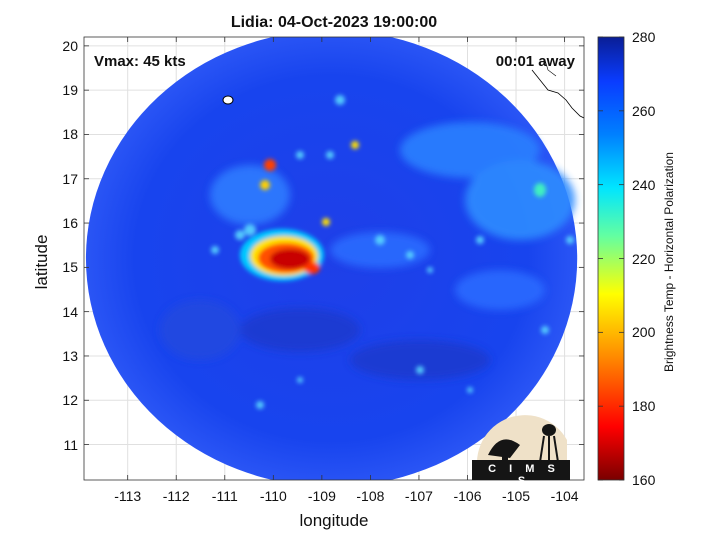  What do you see at coordinates (70, 178) in the screenshot?
I see `y-tick-label: 17` at bounding box center [70, 178].